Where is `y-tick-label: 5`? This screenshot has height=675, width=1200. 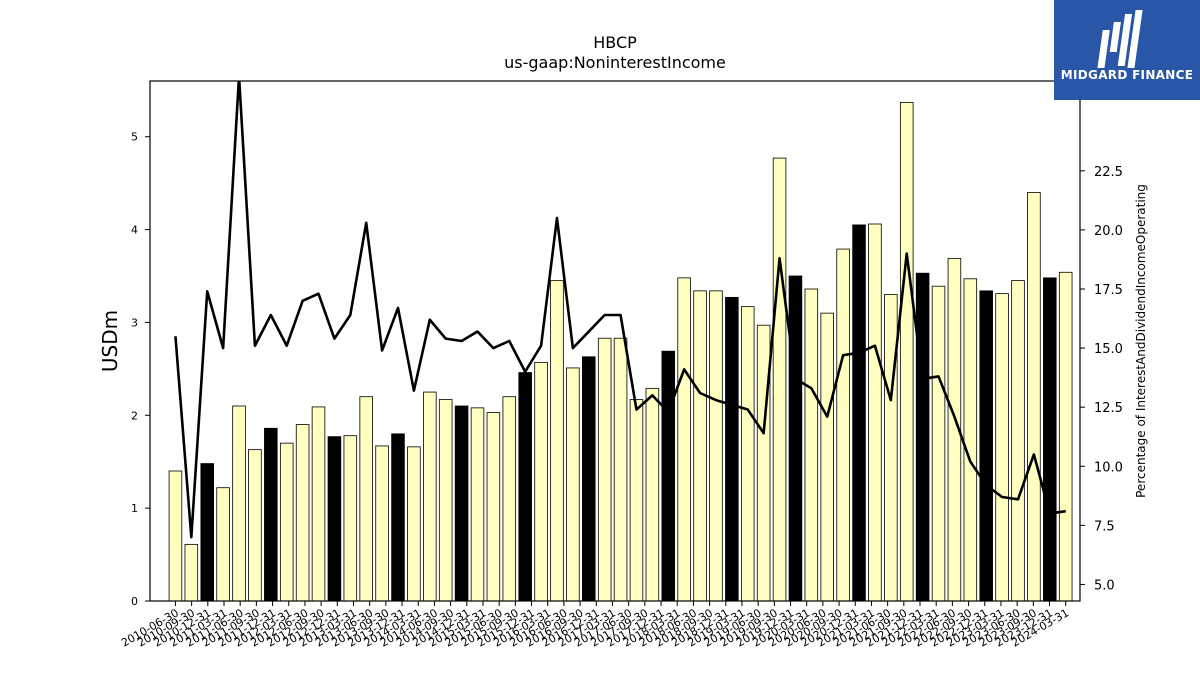
y-tick-label: 5 is located at coordinates (134, 137).